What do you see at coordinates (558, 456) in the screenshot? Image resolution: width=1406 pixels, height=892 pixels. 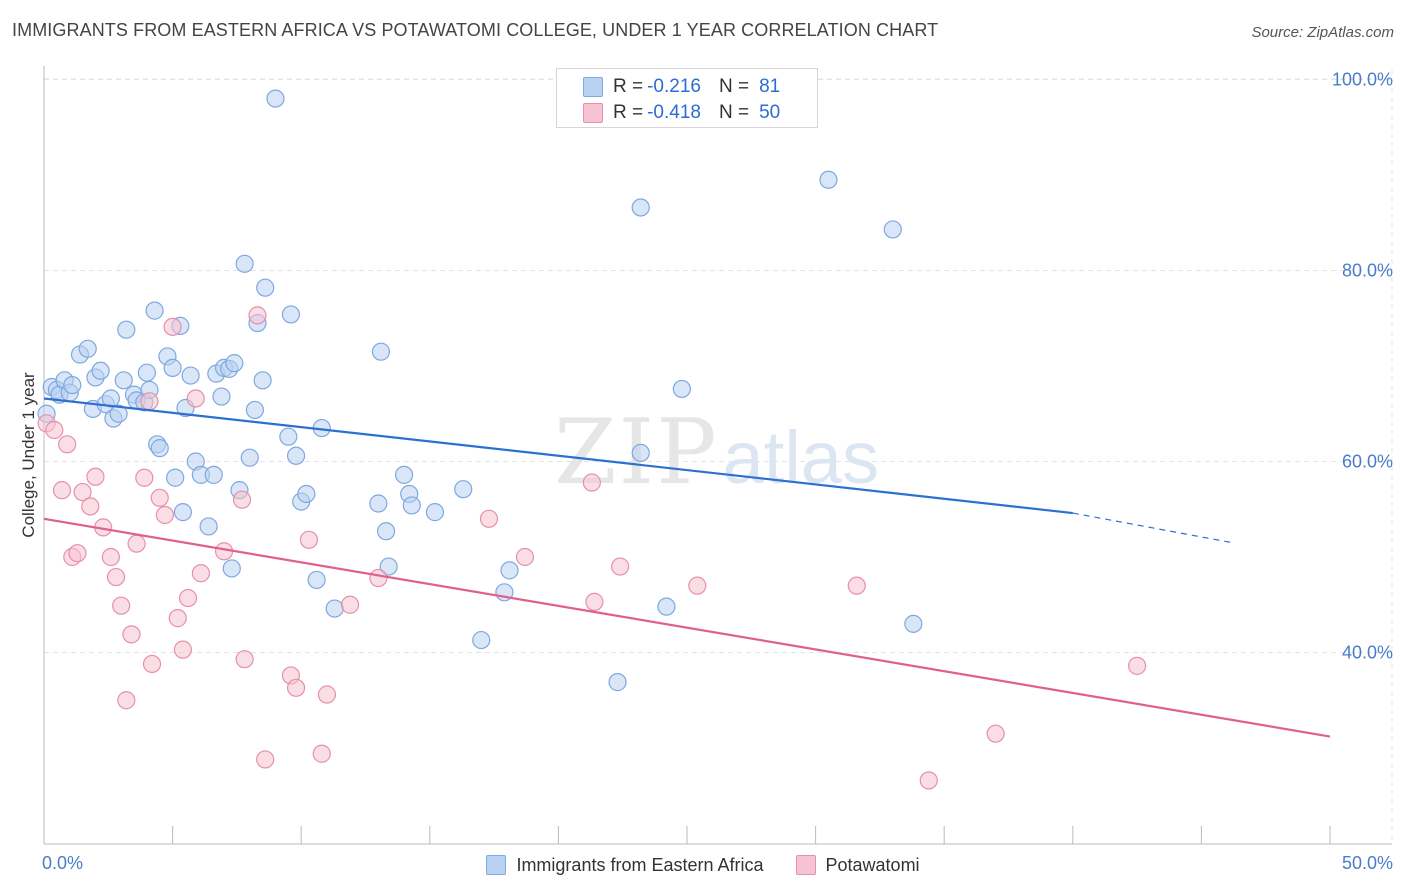 I see `immigrants-trend-line` at bounding box center [558, 456].